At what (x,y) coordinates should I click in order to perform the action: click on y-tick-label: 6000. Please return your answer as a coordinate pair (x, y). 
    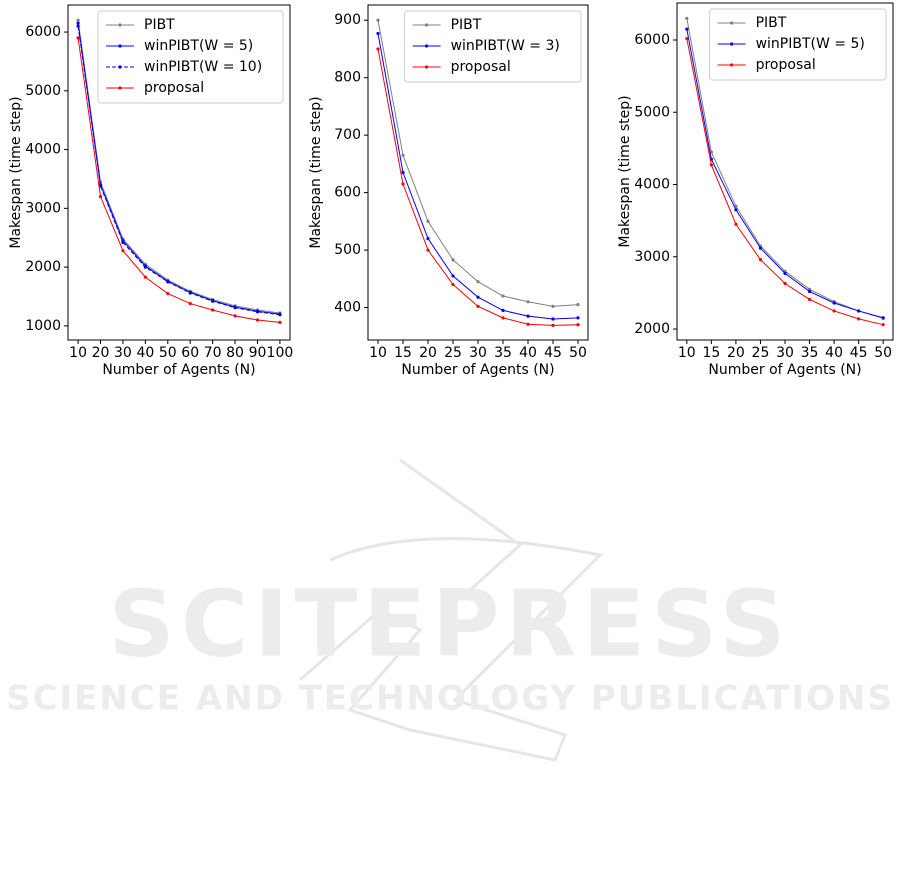
    Looking at the image, I should click on (652, 40).